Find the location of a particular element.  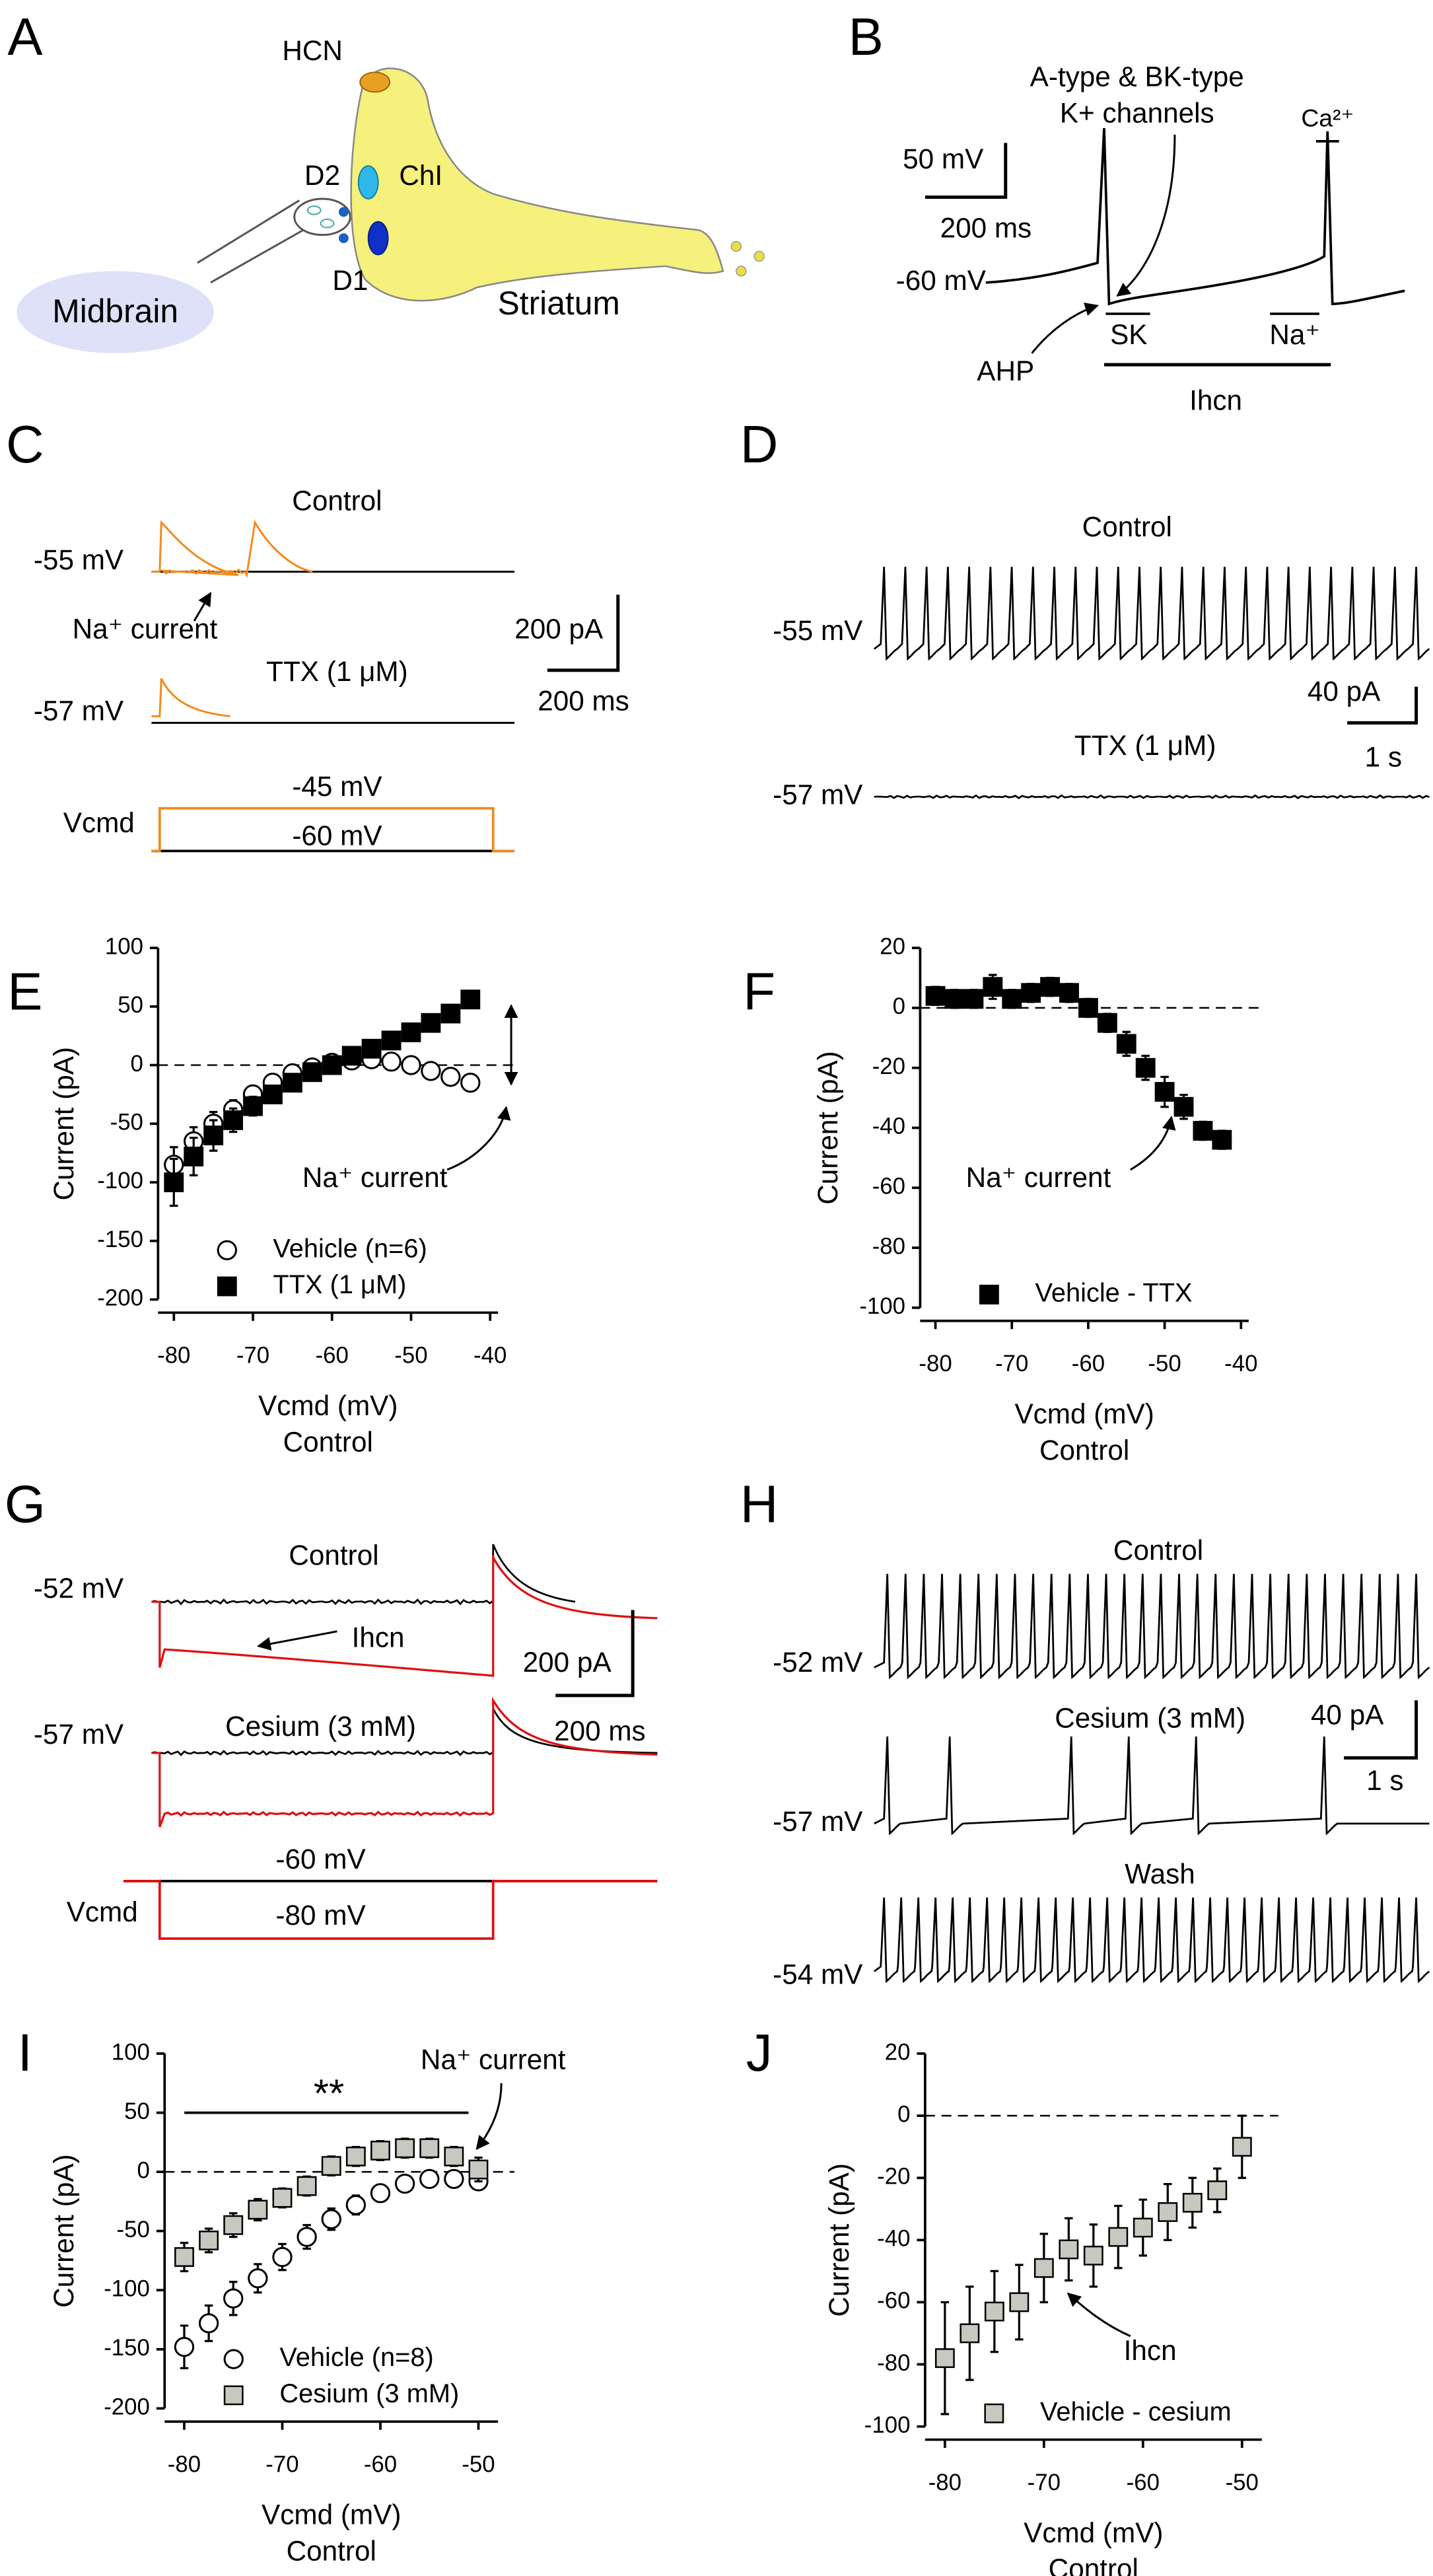

label: A-type & BK-type is located at coordinates (1137, 76).